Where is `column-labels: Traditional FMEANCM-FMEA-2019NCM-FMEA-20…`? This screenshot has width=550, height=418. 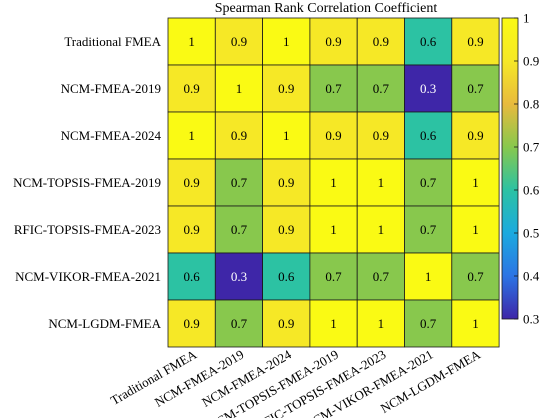 column-labels: Traditional FMEANCM-FMEA-2019NCM-FMEA-20… is located at coordinates (296, 382).